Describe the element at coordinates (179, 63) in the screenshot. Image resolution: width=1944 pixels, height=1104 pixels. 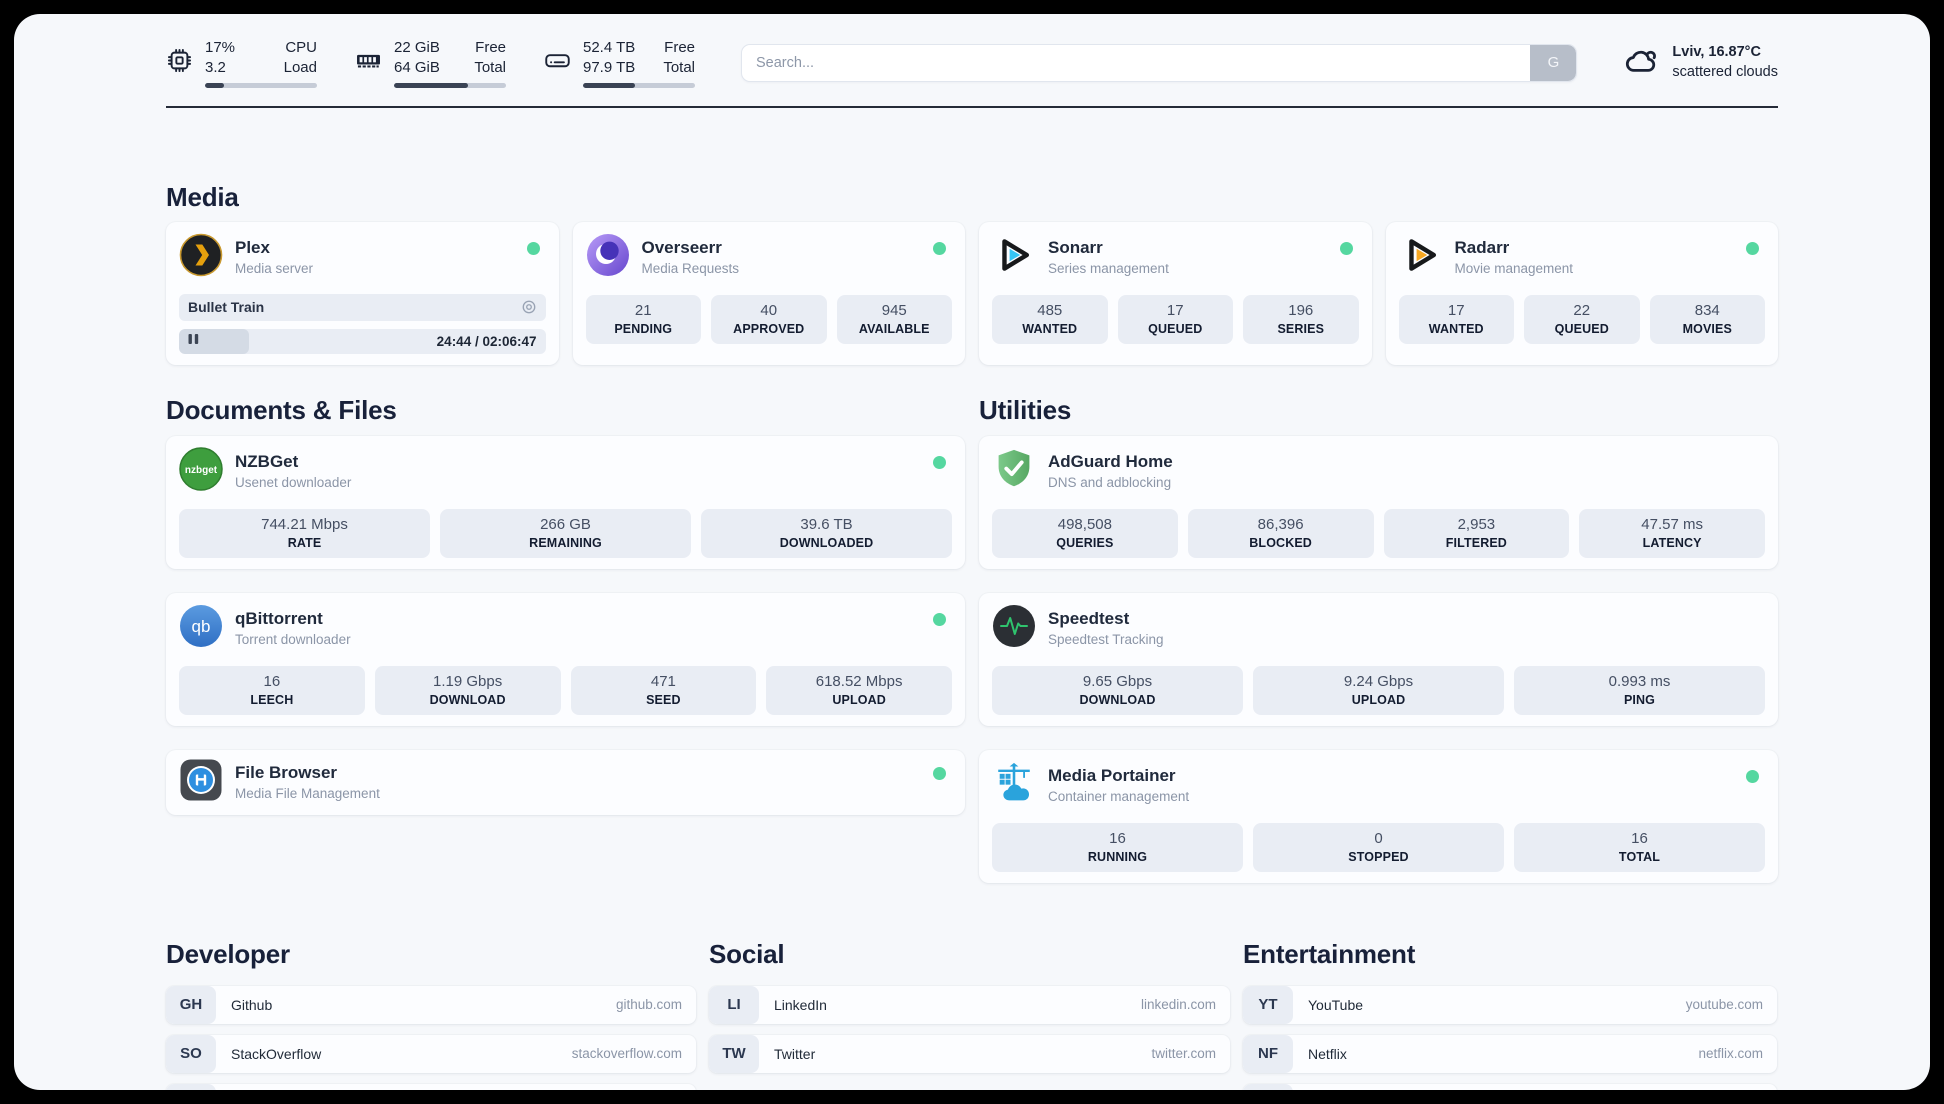
I see `cpu-icon` at that location.